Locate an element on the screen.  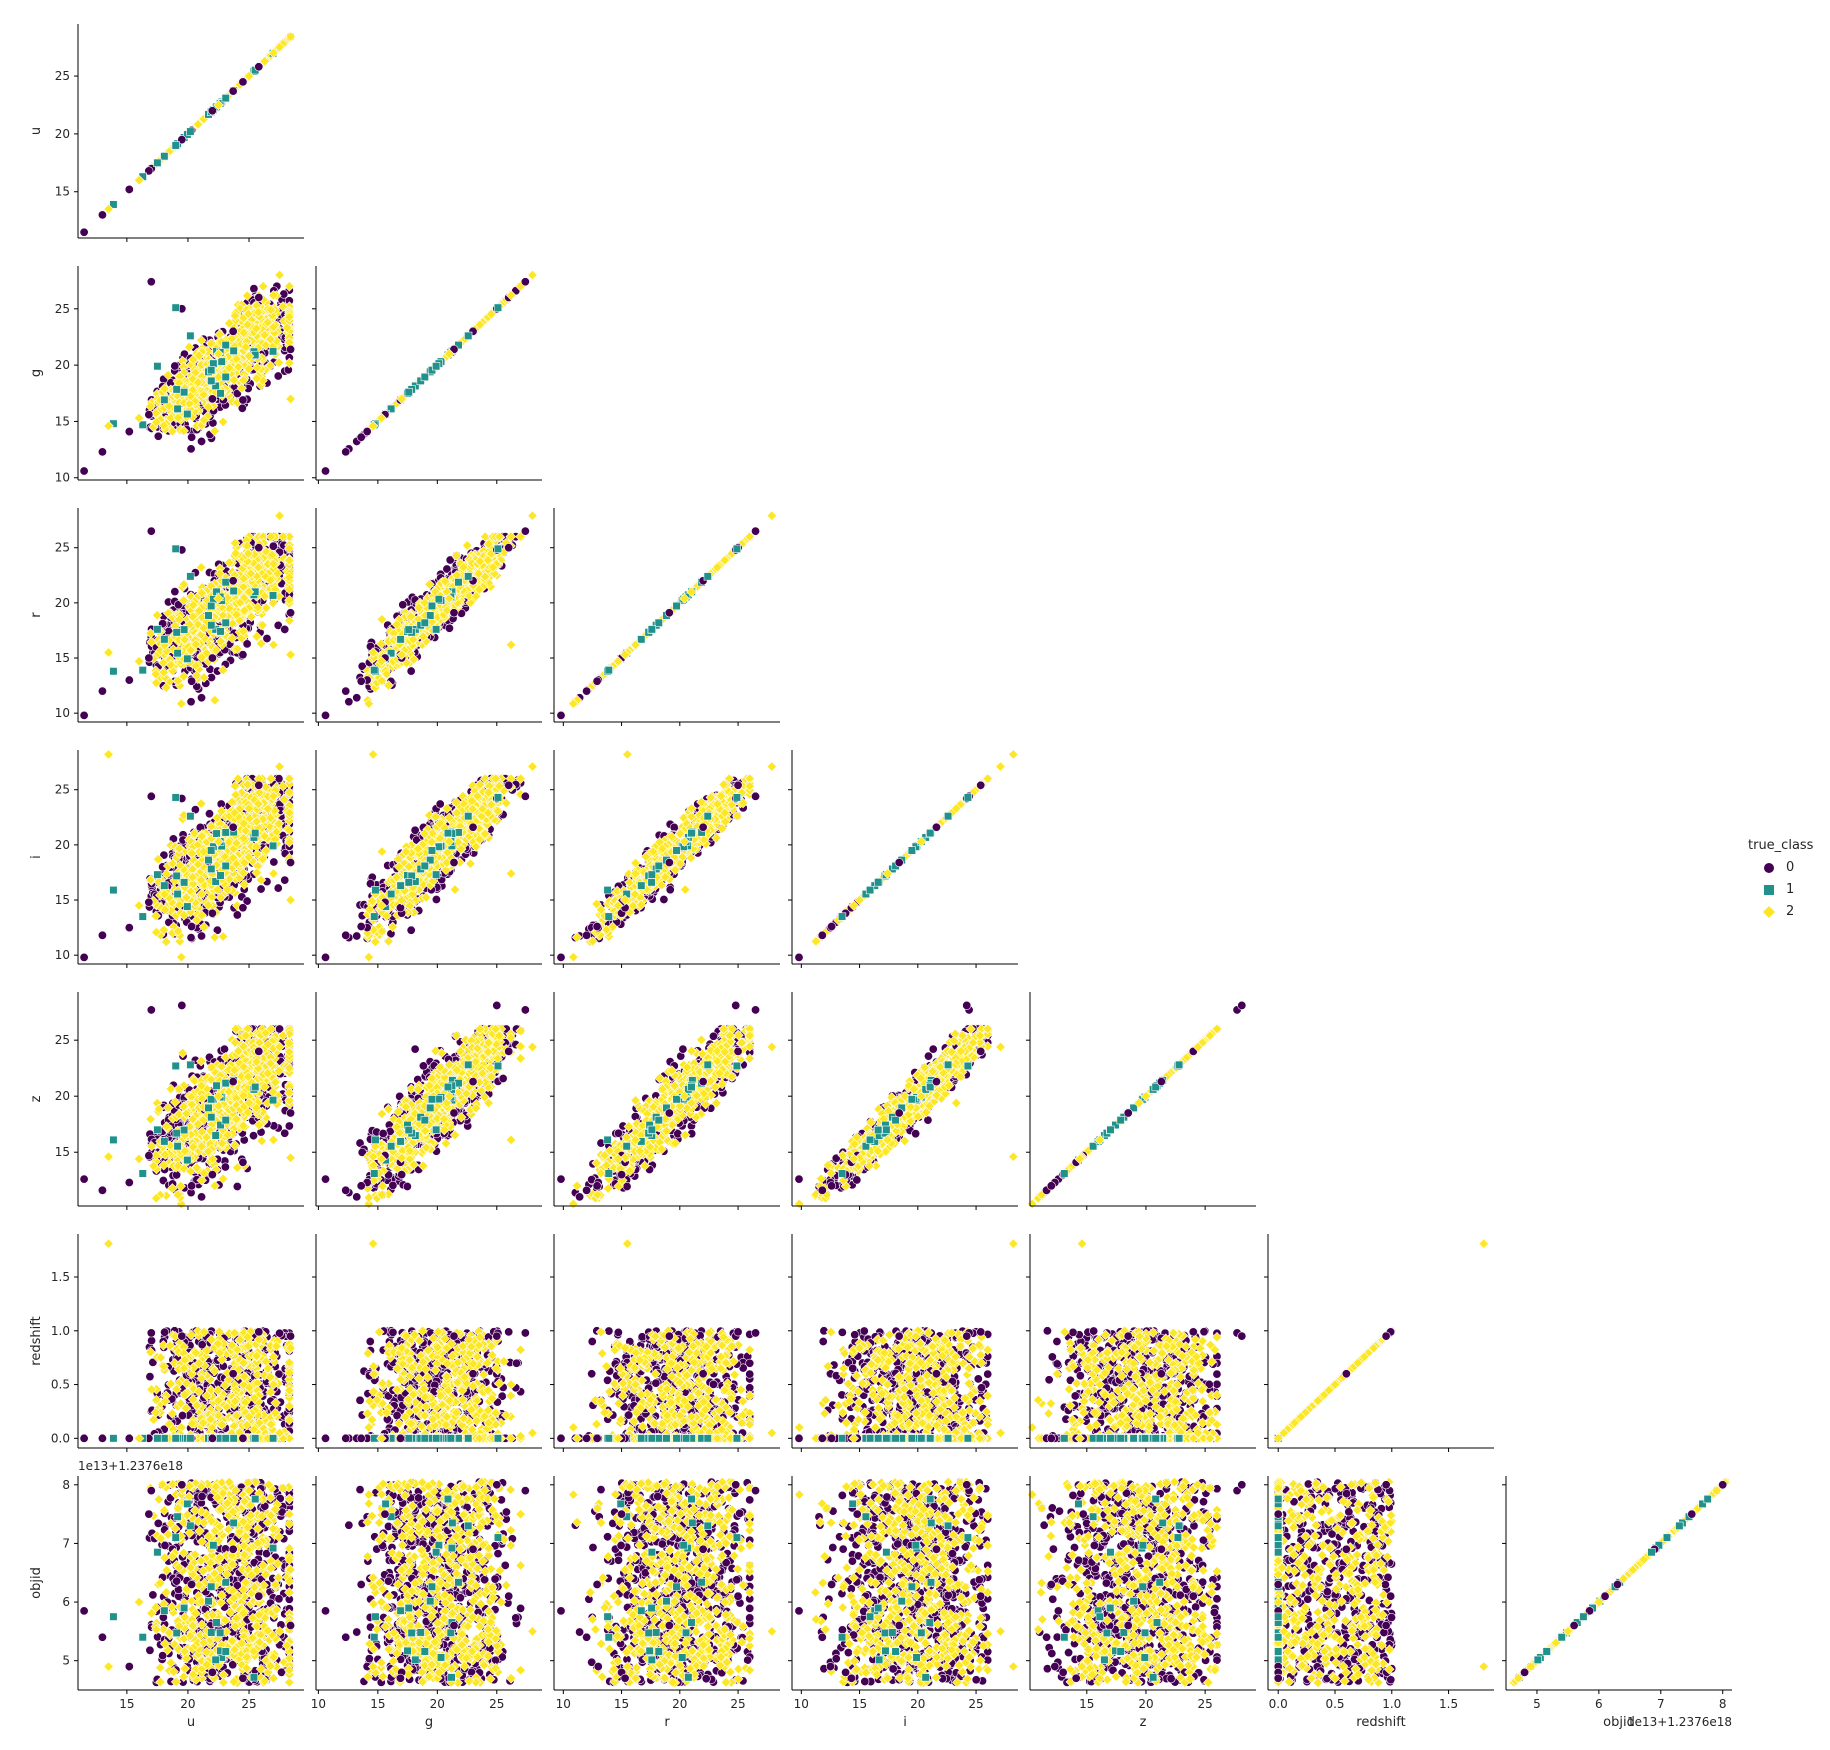
y-axis-label-g: g is located at coordinates (36, 373).